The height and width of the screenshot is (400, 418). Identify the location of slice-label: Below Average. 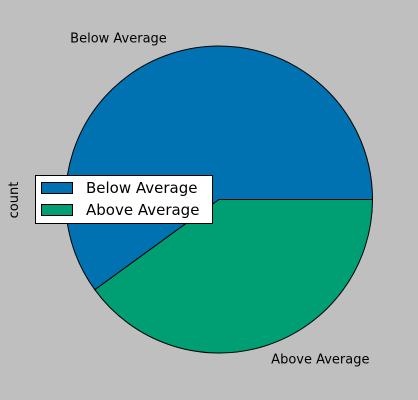
(118, 38).